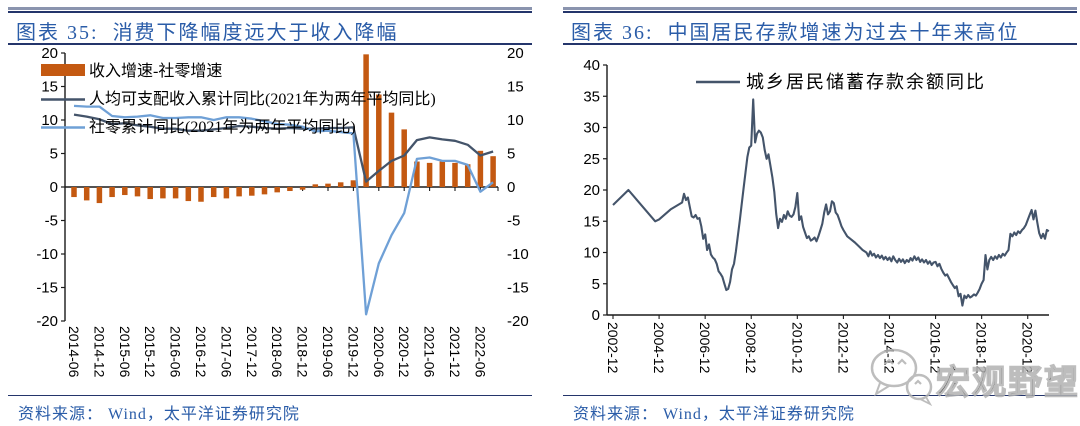 This screenshot has width=1080, height=426. I want to click on figure-35-source: 资料来源： Wind，太平洋证券研究院, so click(159, 414).